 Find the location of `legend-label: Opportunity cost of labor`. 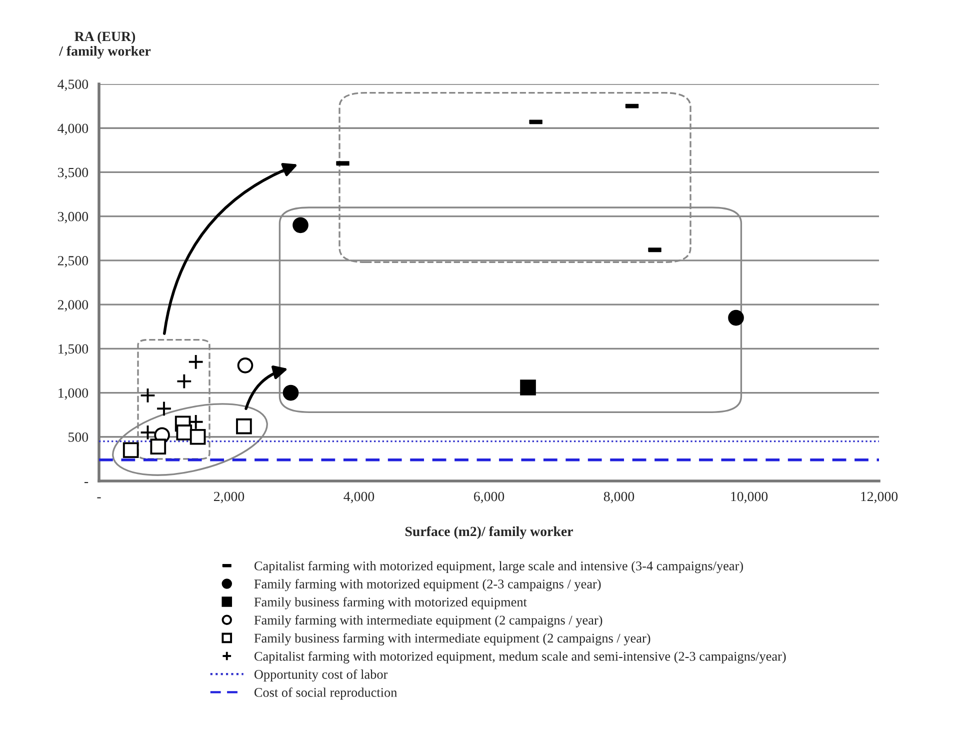

legend-label: Opportunity cost of labor is located at coordinates (321, 675).